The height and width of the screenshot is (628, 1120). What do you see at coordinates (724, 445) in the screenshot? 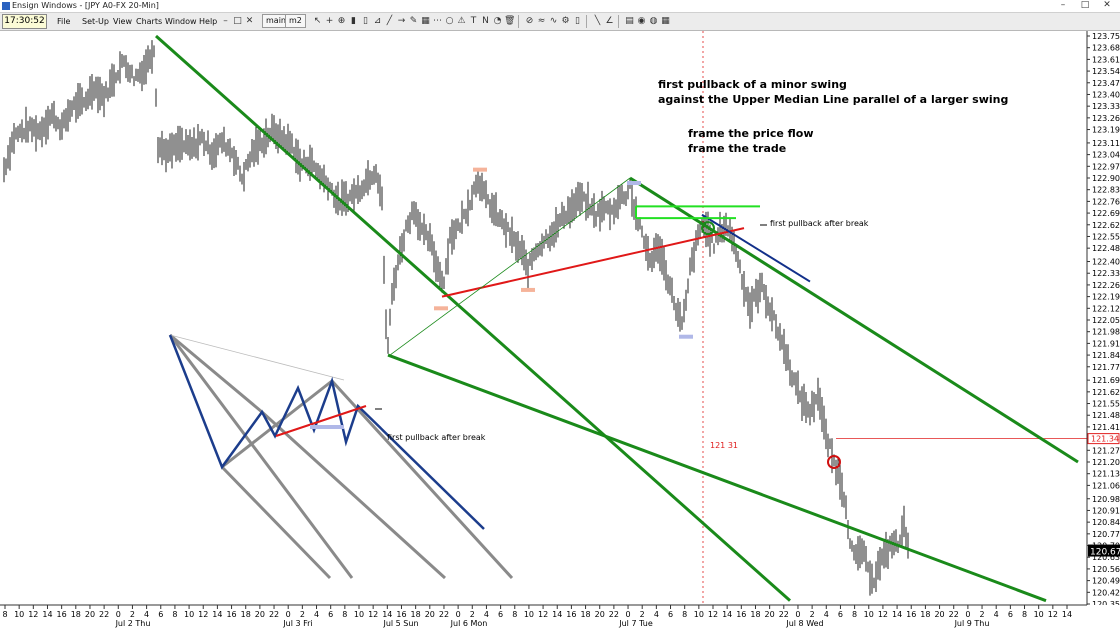
I see `center-label: 121 31` at bounding box center [724, 445].